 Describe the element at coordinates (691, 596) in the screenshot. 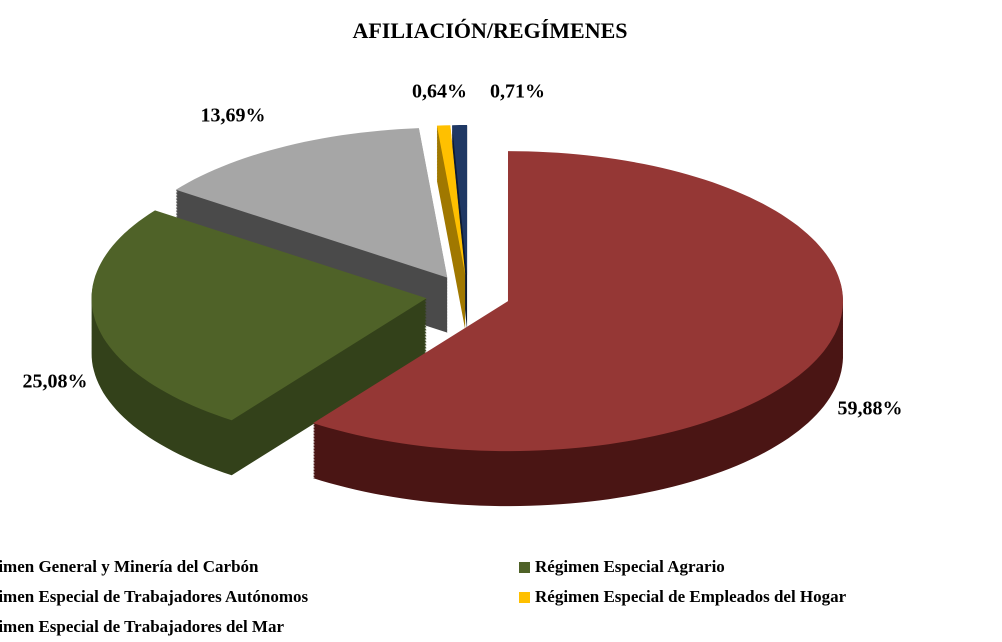

I see `legend-label: Régimen Especial de Empleados del Hogar` at that location.